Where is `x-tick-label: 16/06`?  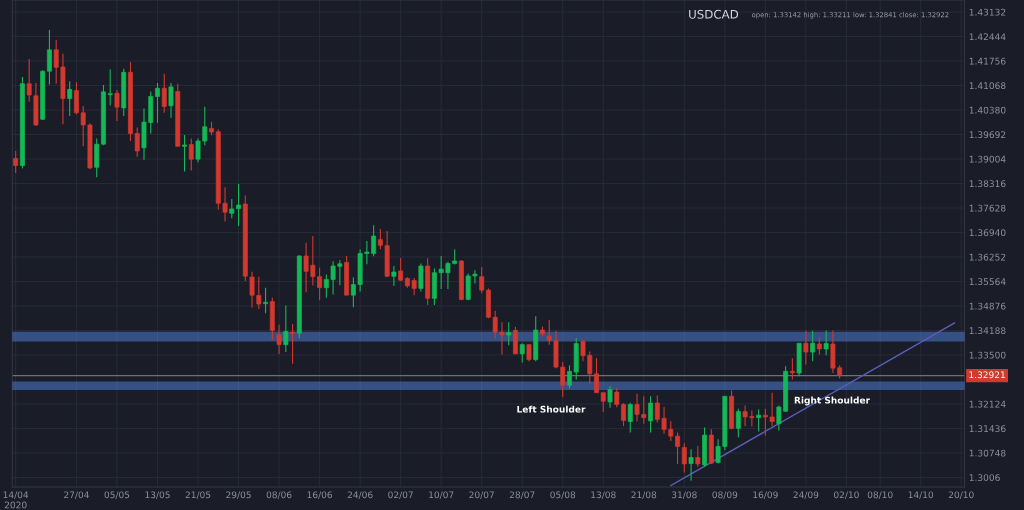
x-tick-label: 16/06 is located at coordinates (320, 495).